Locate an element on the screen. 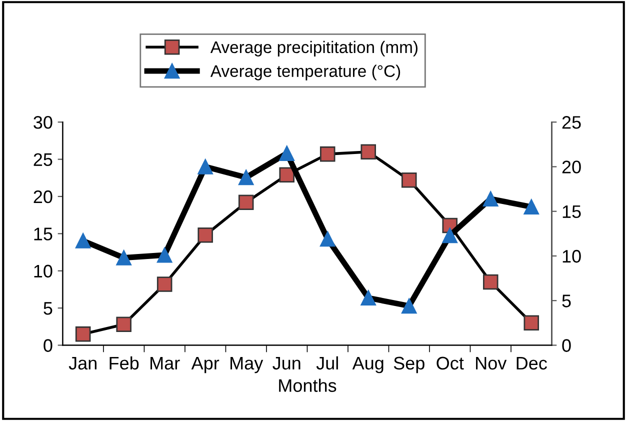 The image size is (627, 421). x-tick-label: Jan is located at coordinates (82, 363).